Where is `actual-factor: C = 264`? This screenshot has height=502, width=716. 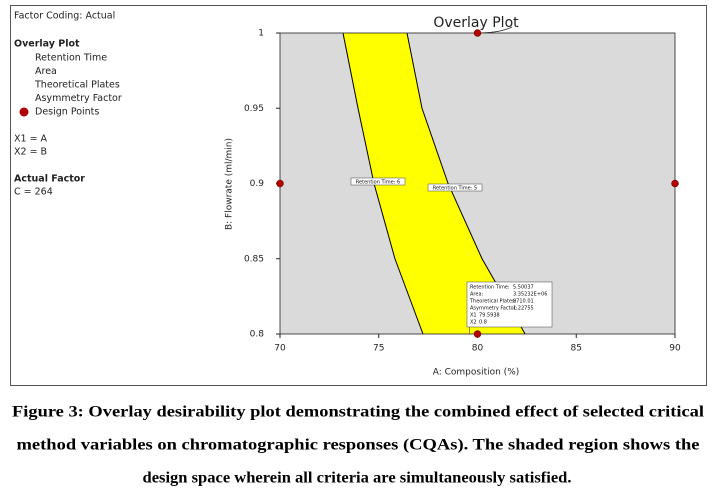 actual-factor: C = 264 is located at coordinates (33, 192).